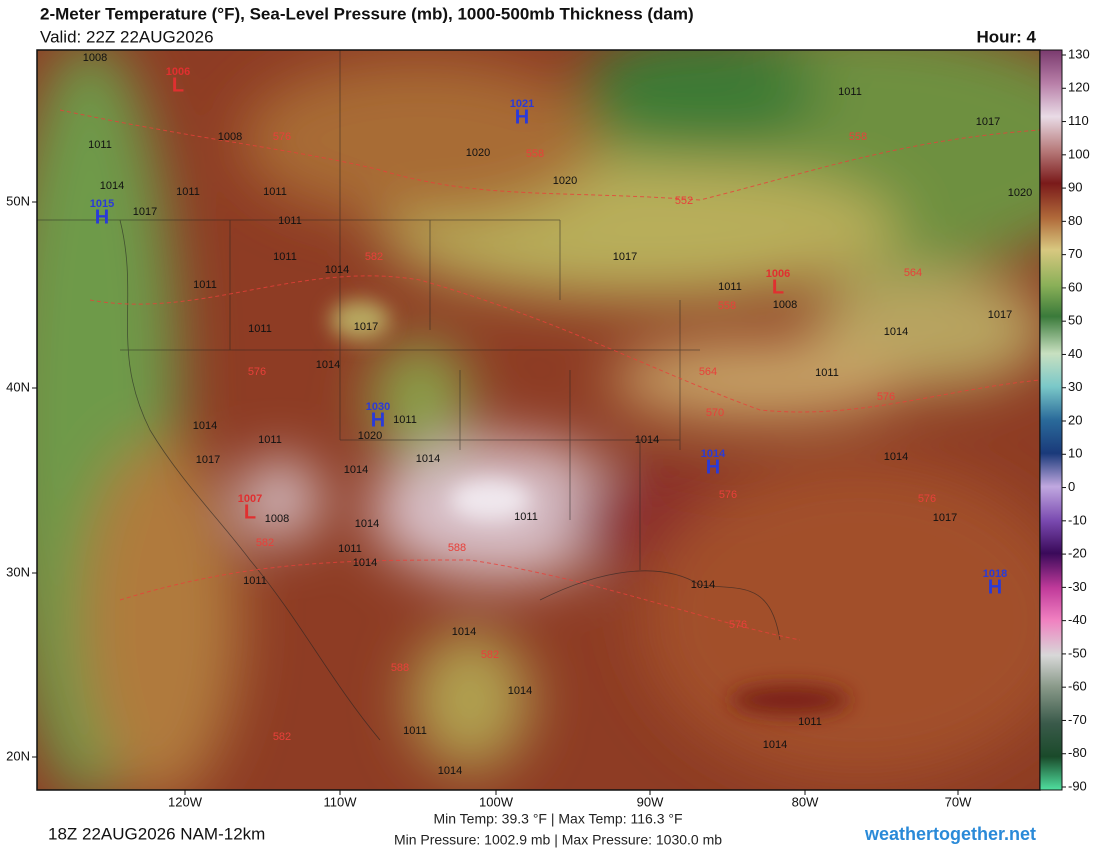 This screenshot has height=855, width=1100. Describe the element at coordinates (950, 834) in the screenshot. I see `site-link: weathertogether.net` at that location.